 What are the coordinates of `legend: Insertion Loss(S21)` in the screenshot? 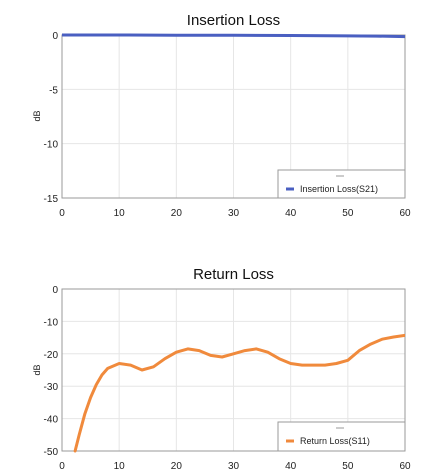 It's located at (341, 184).